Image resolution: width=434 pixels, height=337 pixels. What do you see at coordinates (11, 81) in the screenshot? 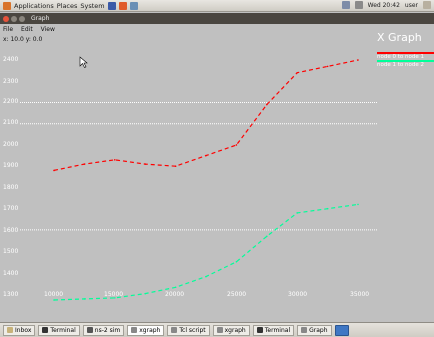
I see `y-tick-label: 2300` at bounding box center [11, 81].